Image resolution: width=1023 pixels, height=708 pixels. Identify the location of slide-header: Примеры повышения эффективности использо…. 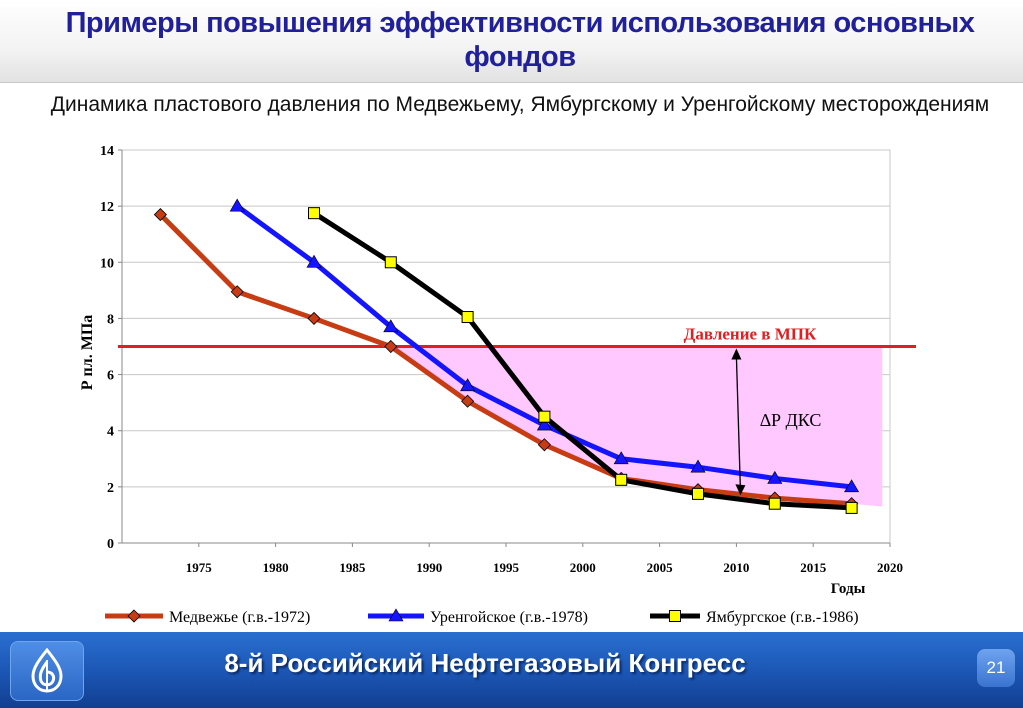
(511, 41).